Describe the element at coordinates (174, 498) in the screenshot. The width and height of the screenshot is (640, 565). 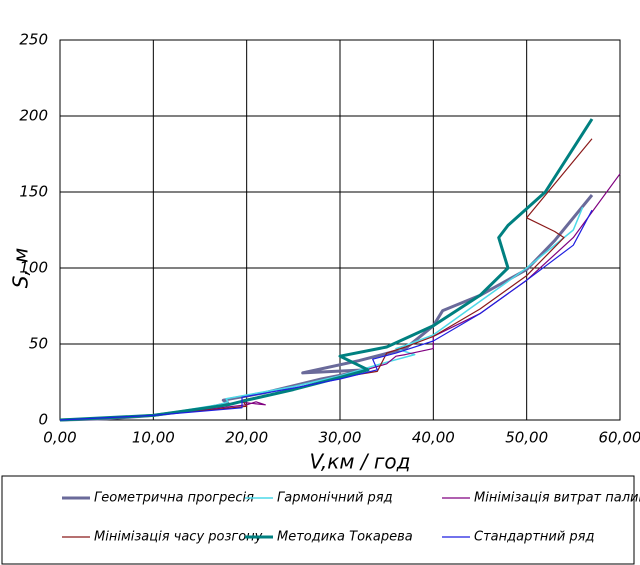
I see `legend-label: Геометрична прогресія` at that location.